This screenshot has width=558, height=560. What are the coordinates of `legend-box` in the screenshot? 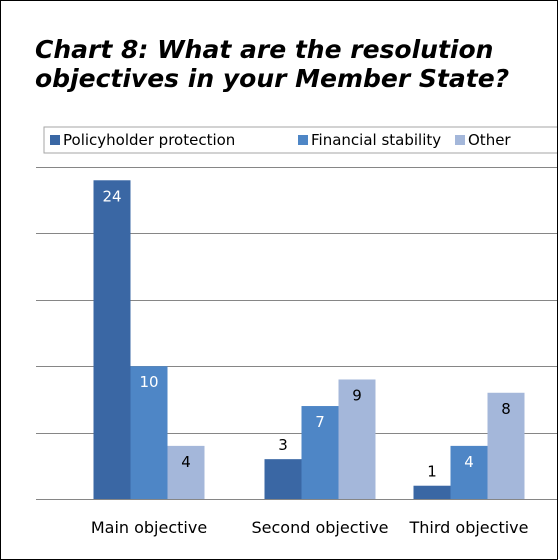 It's located at (300, 140).